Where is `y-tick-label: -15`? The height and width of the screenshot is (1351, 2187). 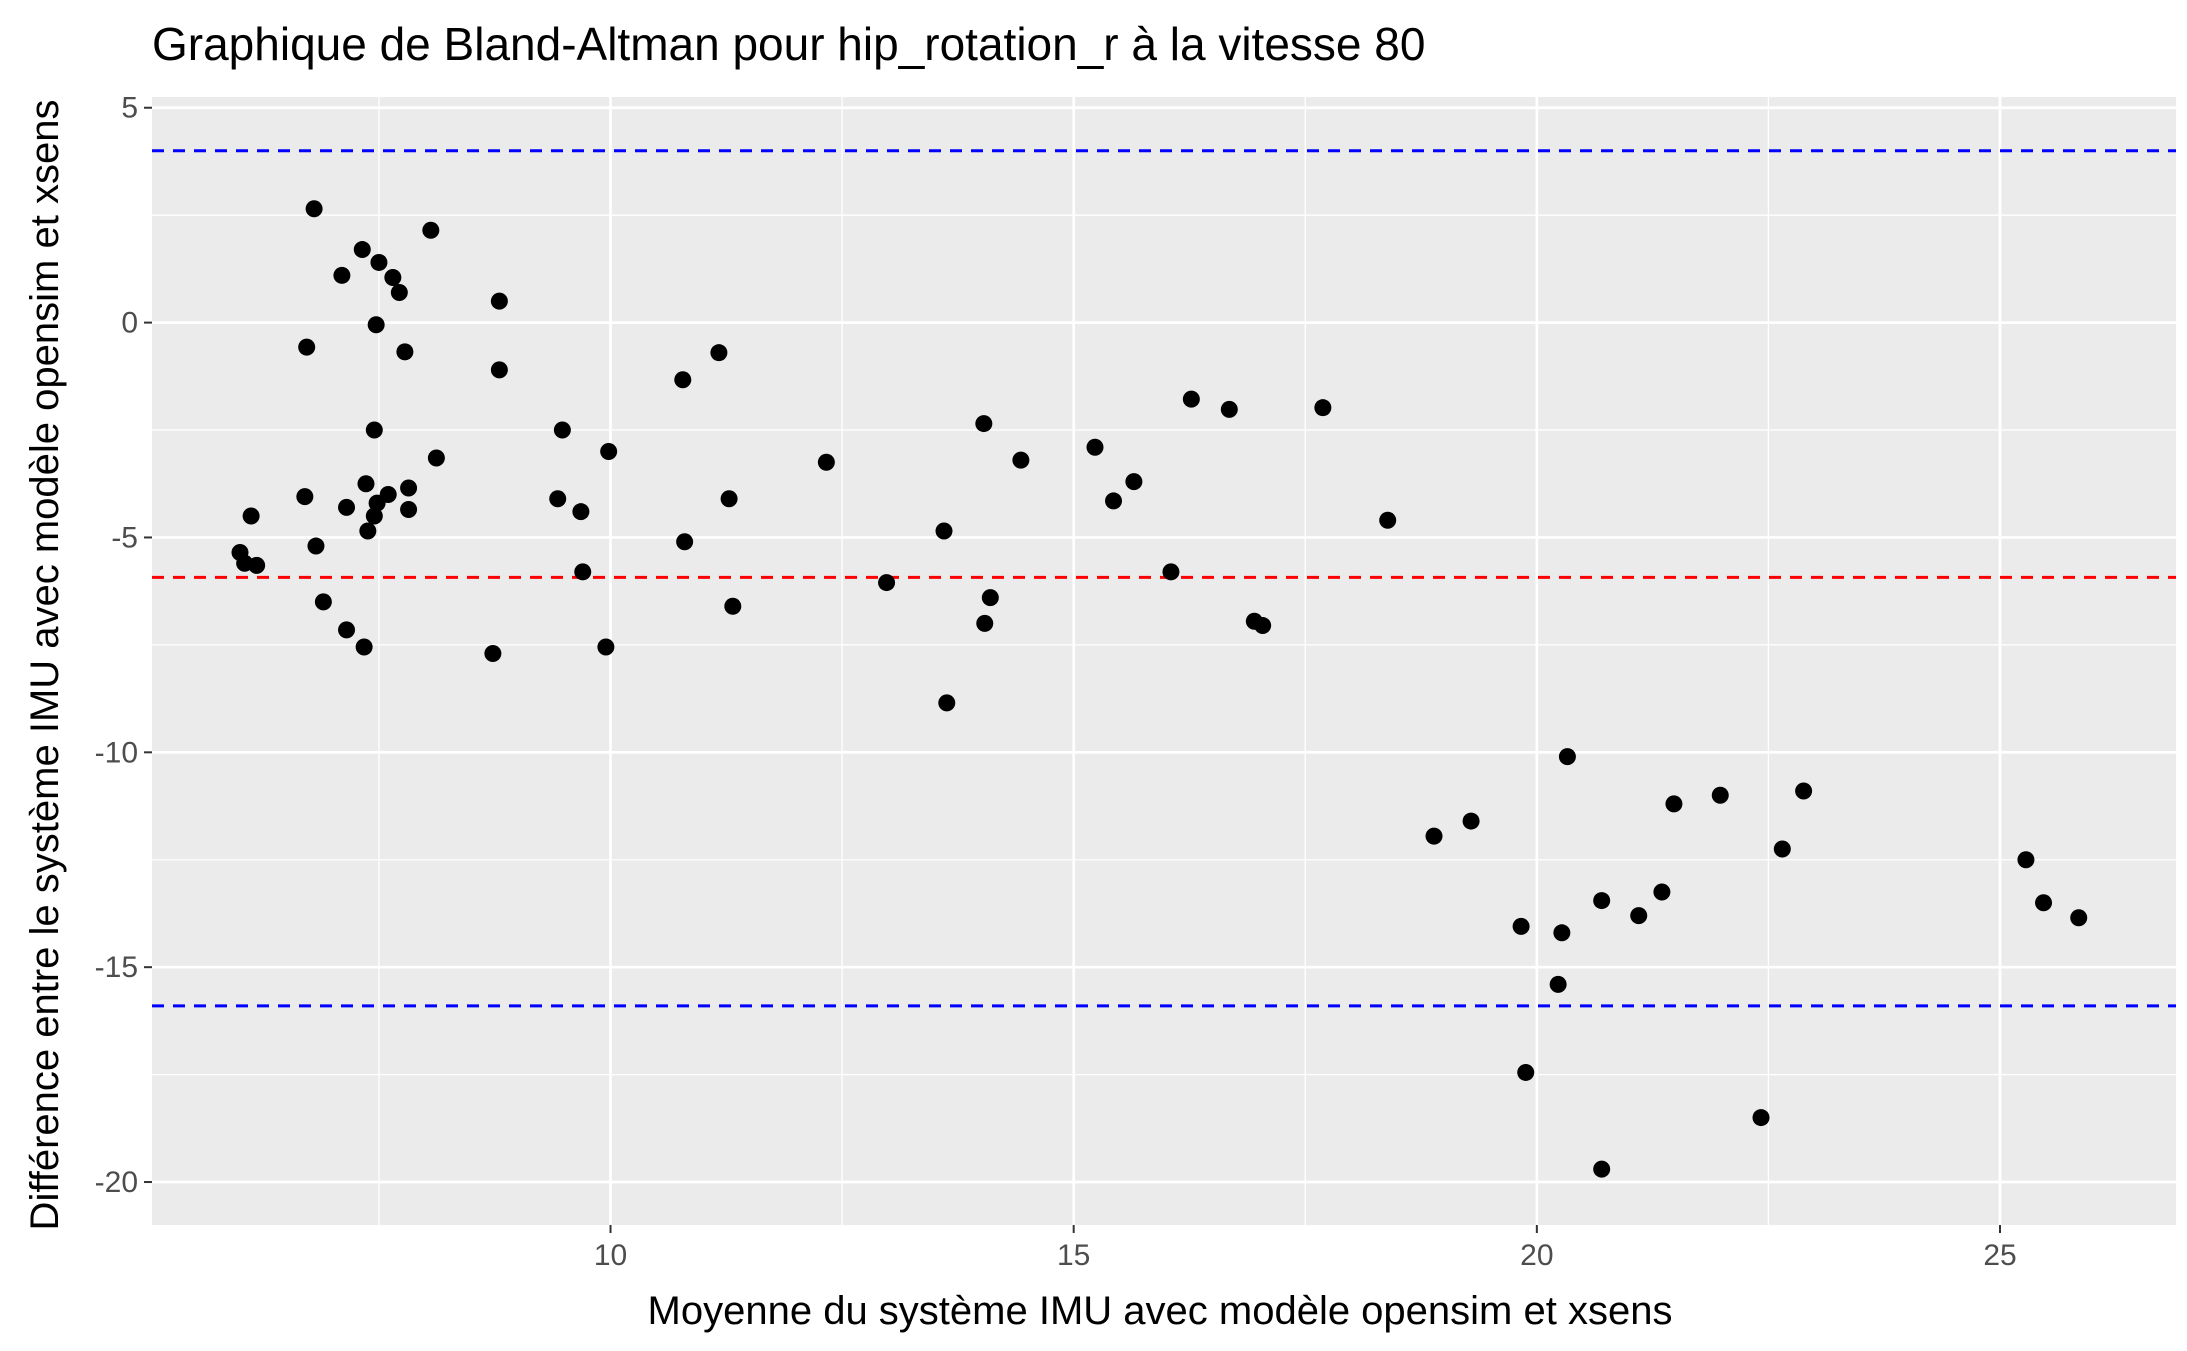 y-tick-label: -15 is located at coordinates (116, 967).